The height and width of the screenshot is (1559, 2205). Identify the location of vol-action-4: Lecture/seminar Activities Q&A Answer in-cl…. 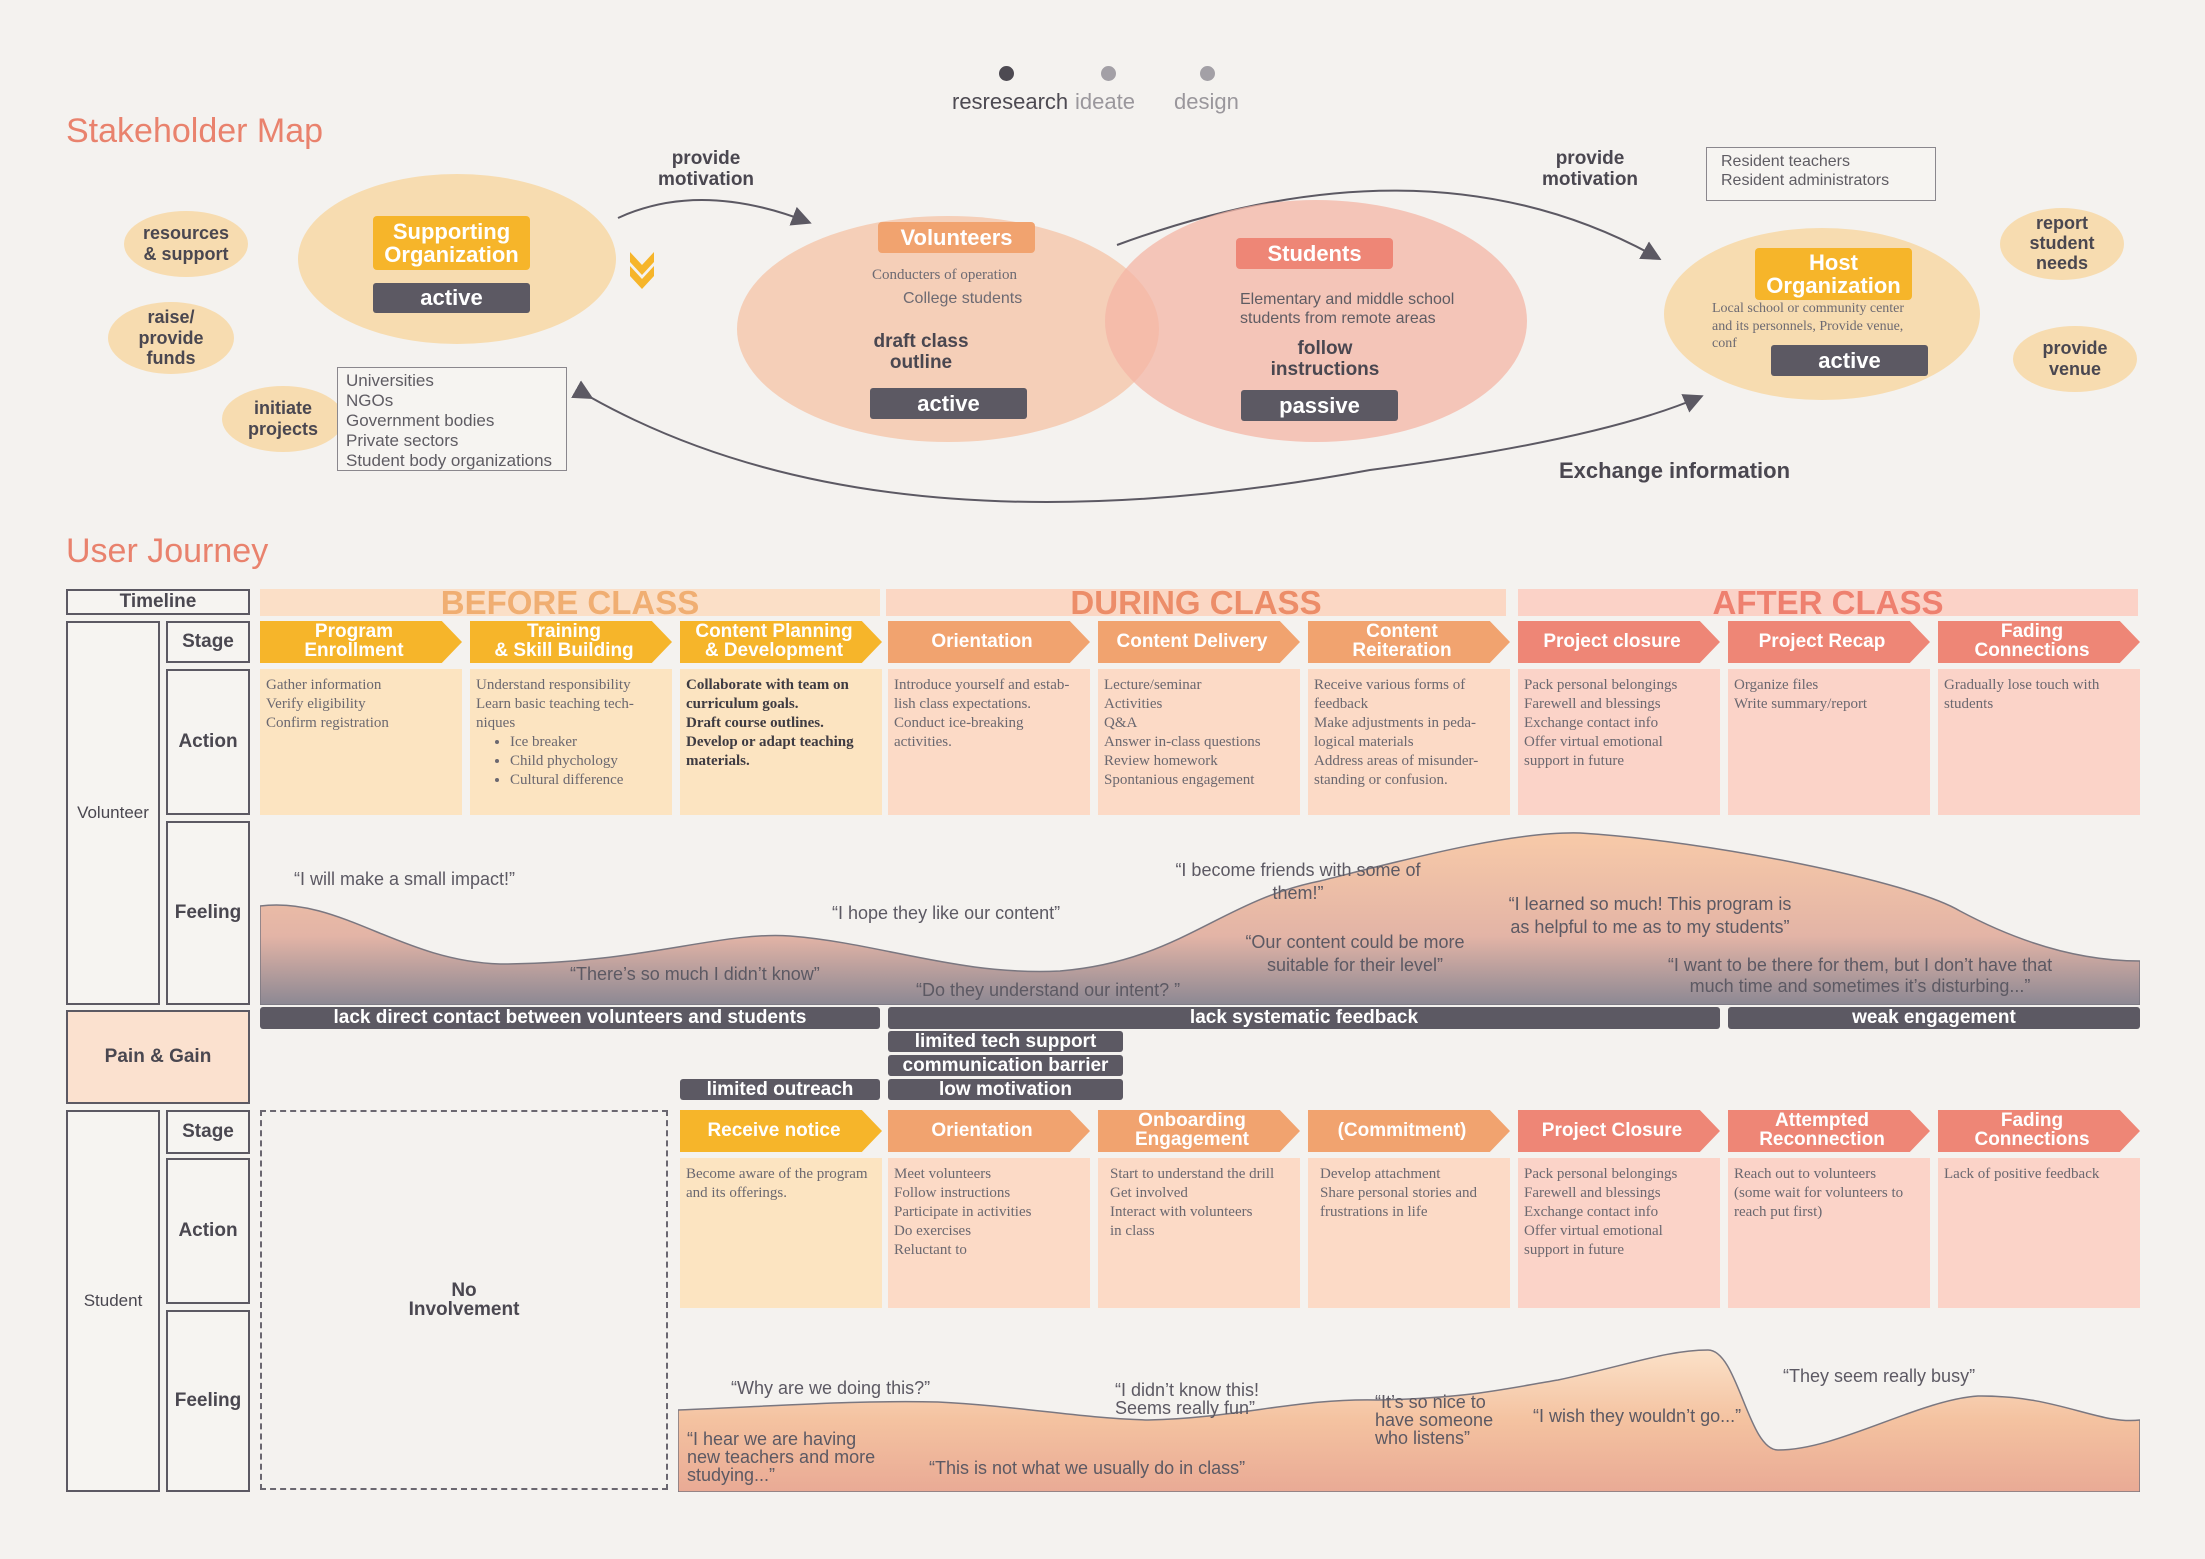
(1199, 742).